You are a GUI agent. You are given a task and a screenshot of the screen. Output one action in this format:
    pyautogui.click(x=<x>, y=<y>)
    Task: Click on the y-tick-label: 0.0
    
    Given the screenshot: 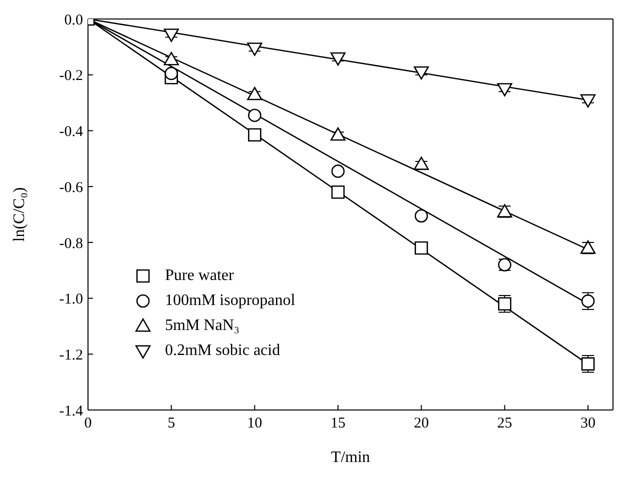 What is the action you would take?
    pyautogui.click(x=73, y=20)
    